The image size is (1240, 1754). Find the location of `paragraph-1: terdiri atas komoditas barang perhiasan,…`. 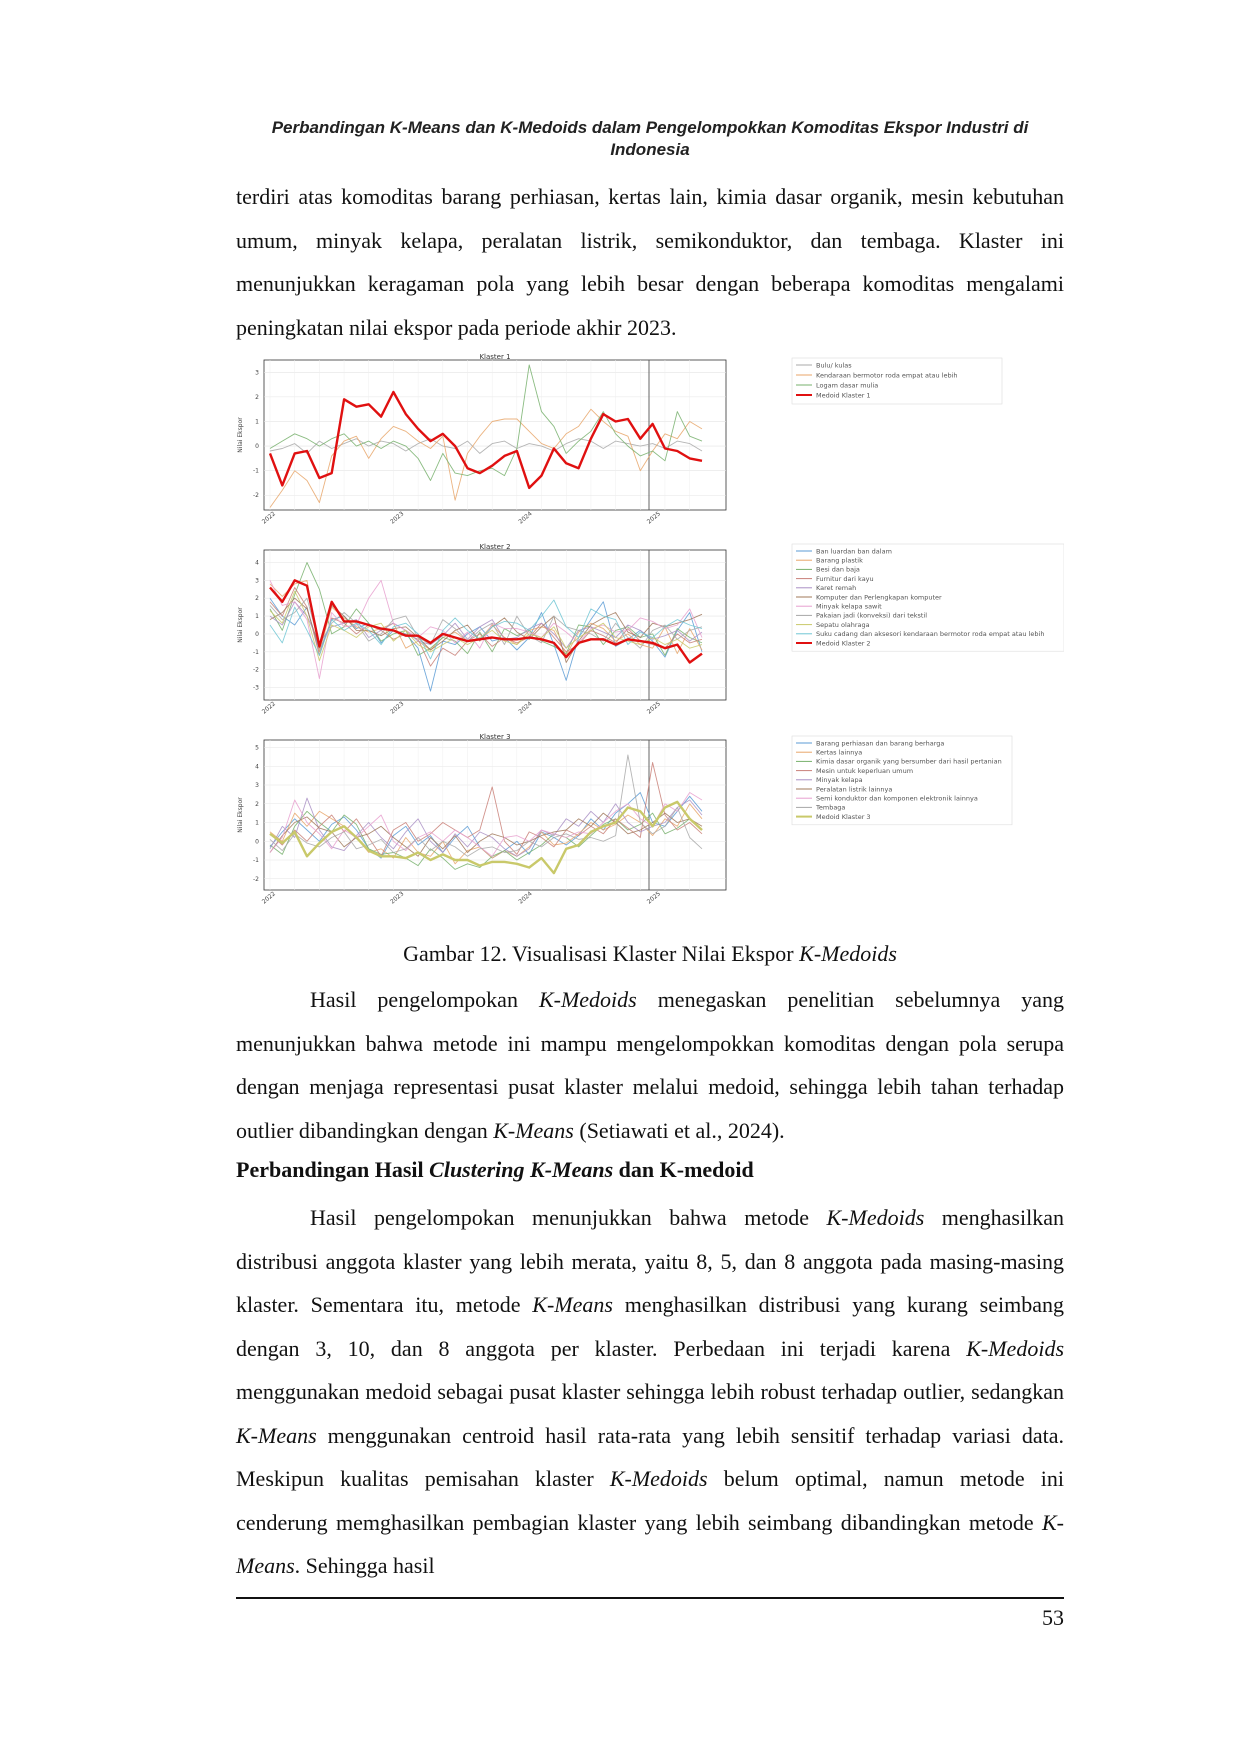

paragraph-1: terdiri atas komoditas barang perhiasan,… is located at coordinates (650, 262).